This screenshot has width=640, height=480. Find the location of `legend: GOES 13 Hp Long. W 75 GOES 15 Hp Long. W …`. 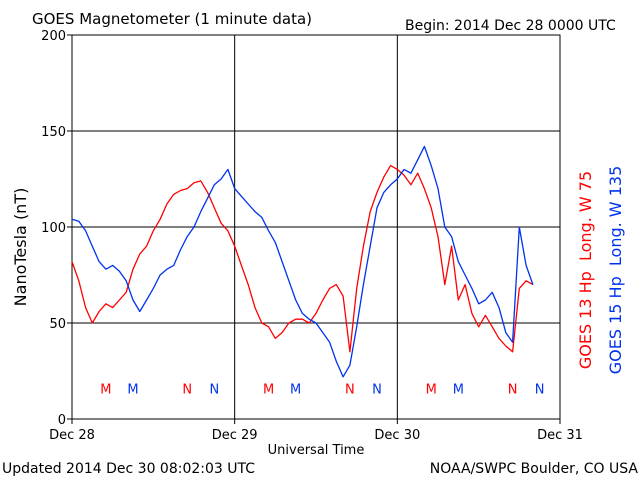

legend: GOES 13 Hp Long. W 75 GOES 15 Hp Long. W … is located at coordinates (600, 270).